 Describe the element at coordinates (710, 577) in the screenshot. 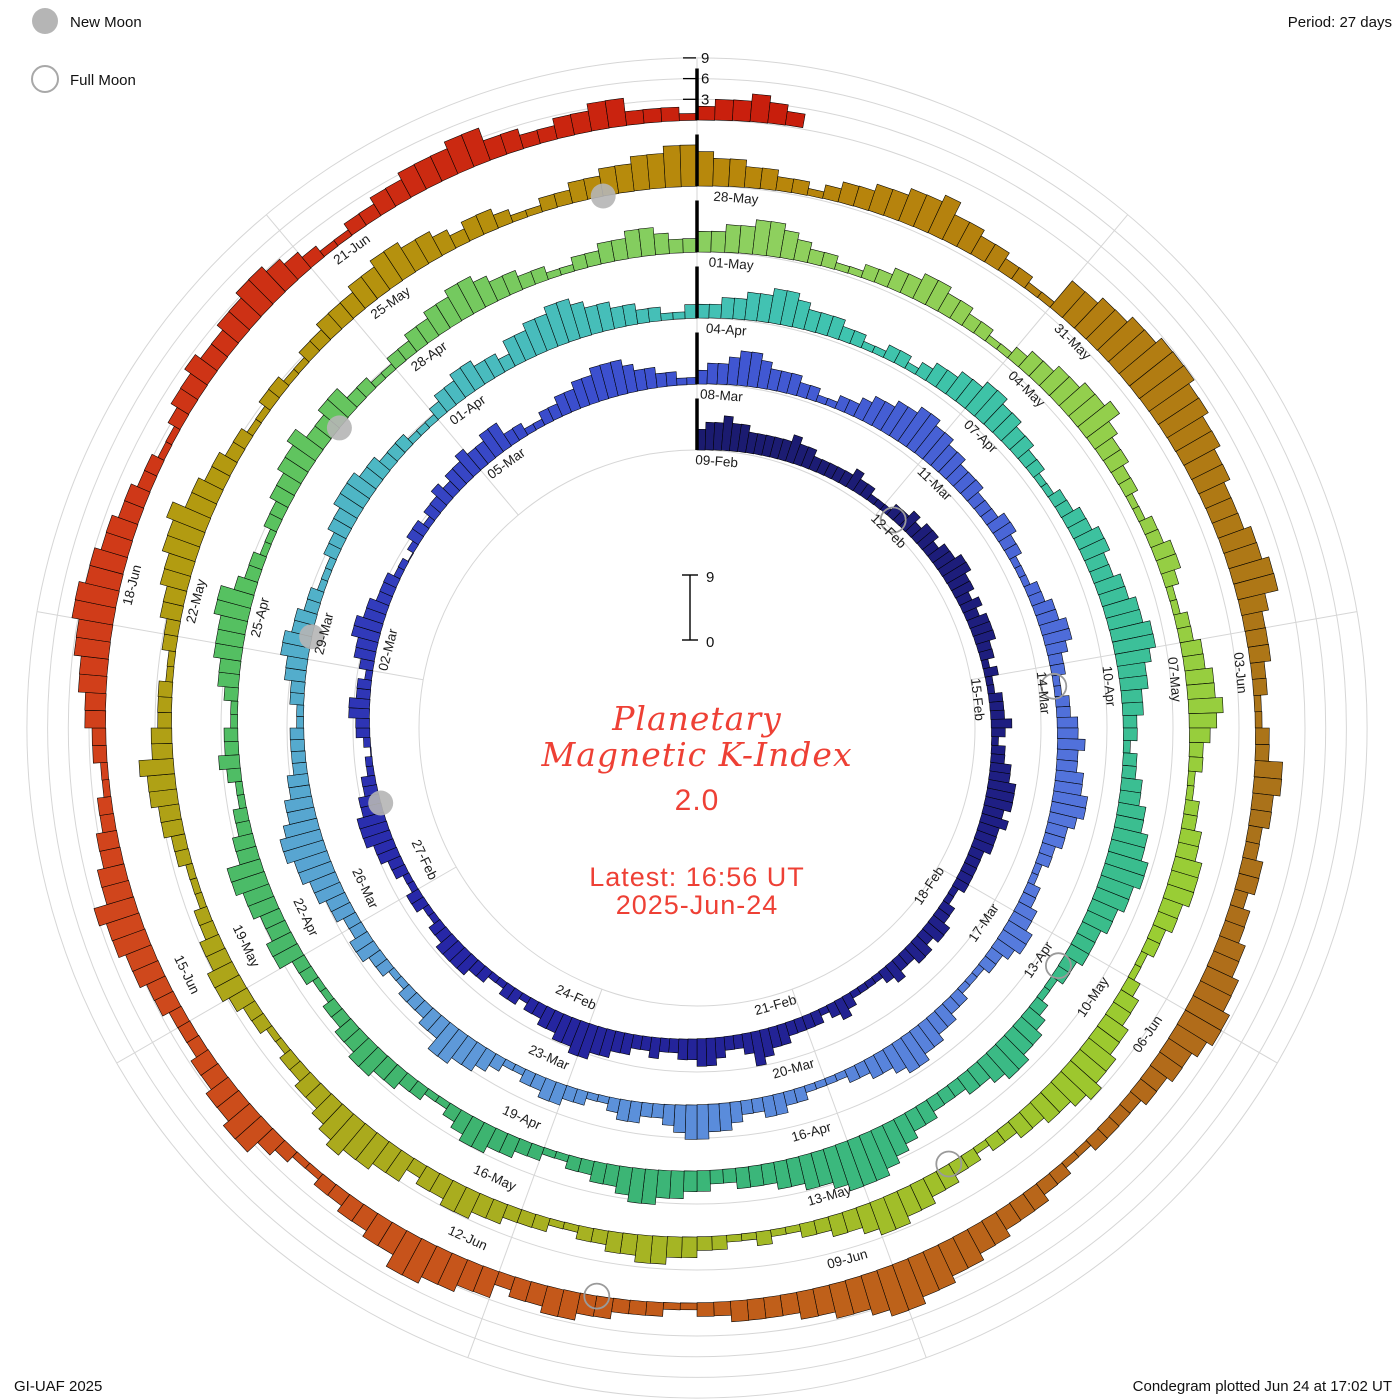

I see `k-scale-max-label: 9` at that location.